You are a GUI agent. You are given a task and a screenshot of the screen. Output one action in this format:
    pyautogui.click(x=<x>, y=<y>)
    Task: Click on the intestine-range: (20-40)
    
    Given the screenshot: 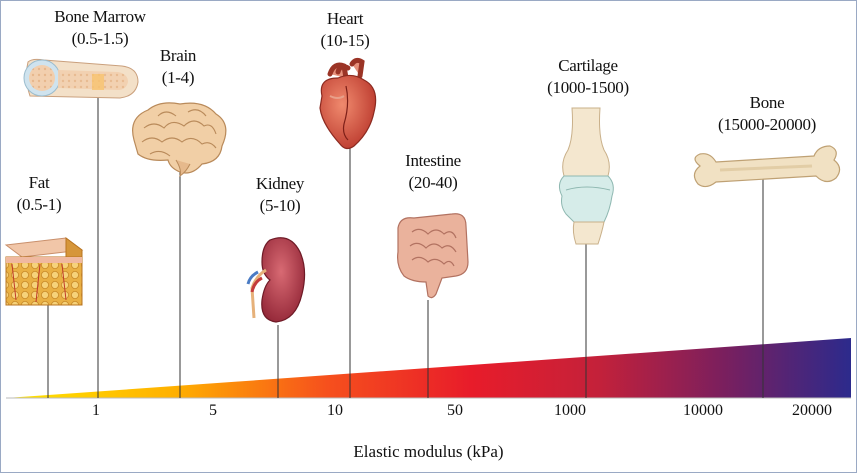 What is the action you would take?
    pyautogui.click(x=433, y=182)
    